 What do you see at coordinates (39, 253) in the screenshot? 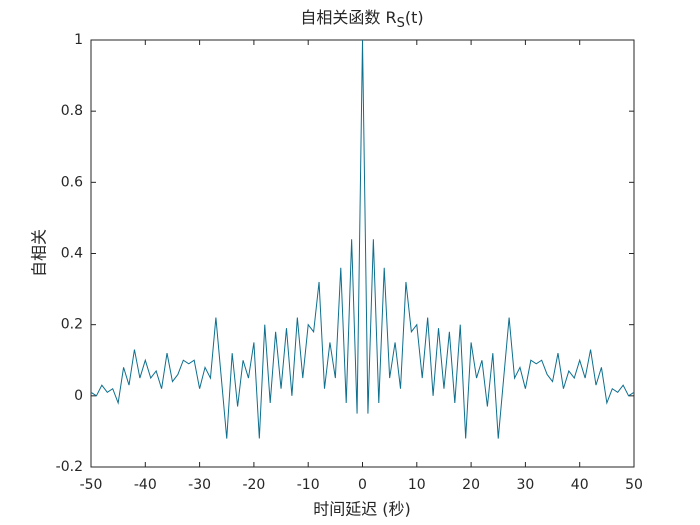
I see `y-axis-label: 自相关` at bounding box center [39, 253].